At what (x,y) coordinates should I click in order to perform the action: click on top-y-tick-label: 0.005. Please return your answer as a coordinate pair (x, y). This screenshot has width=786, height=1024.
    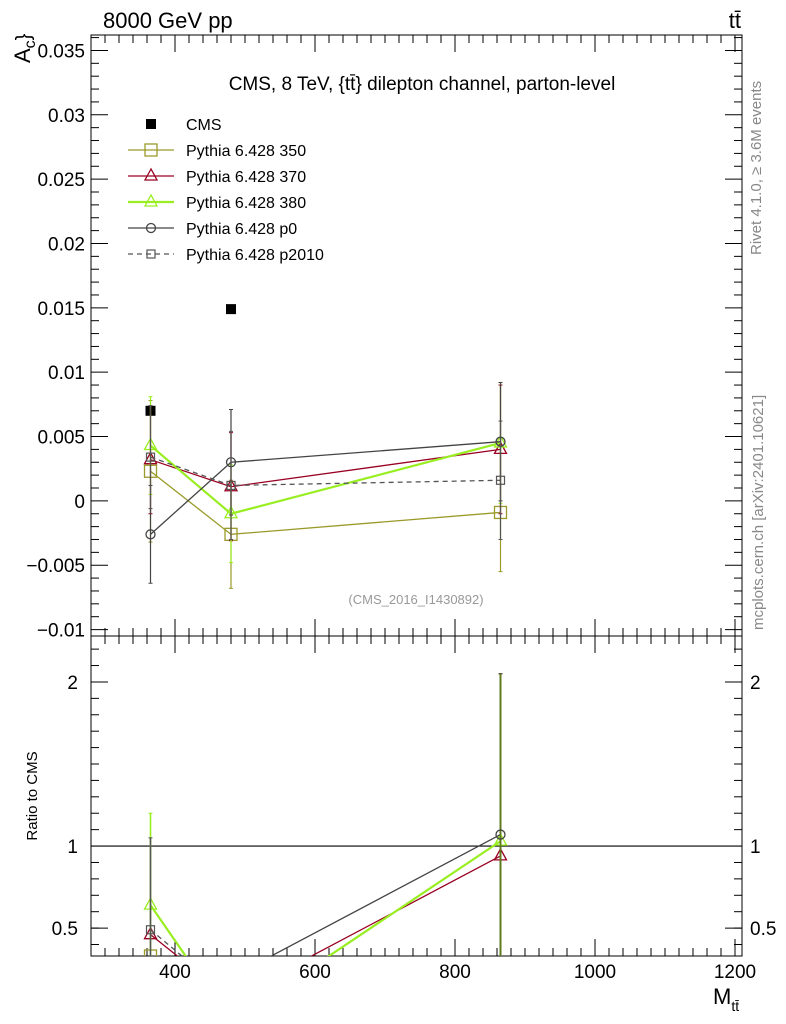
    Looking at the image, I should click on (61, 438).